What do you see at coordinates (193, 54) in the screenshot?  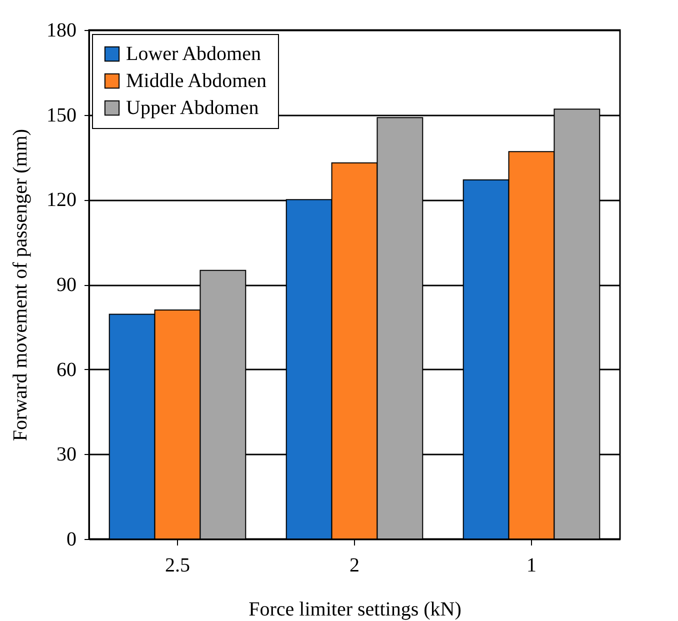 I see `legend-label: Lower Abdomen` at bounding box center [193, 54].